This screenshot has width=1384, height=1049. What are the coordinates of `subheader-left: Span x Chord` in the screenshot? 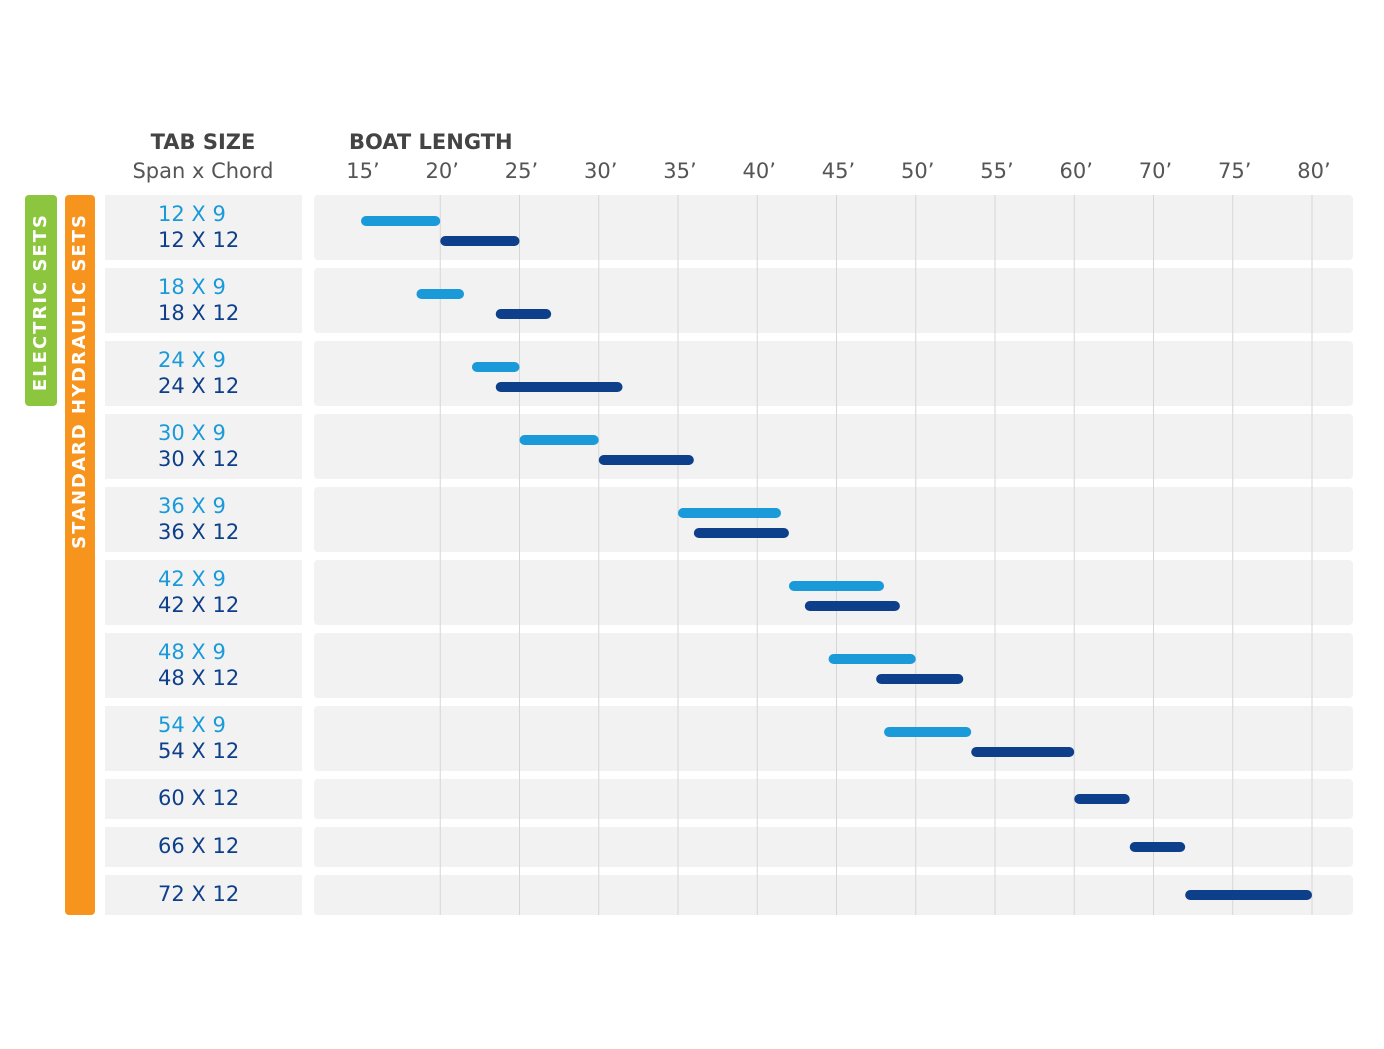 It's located at (202, 171).